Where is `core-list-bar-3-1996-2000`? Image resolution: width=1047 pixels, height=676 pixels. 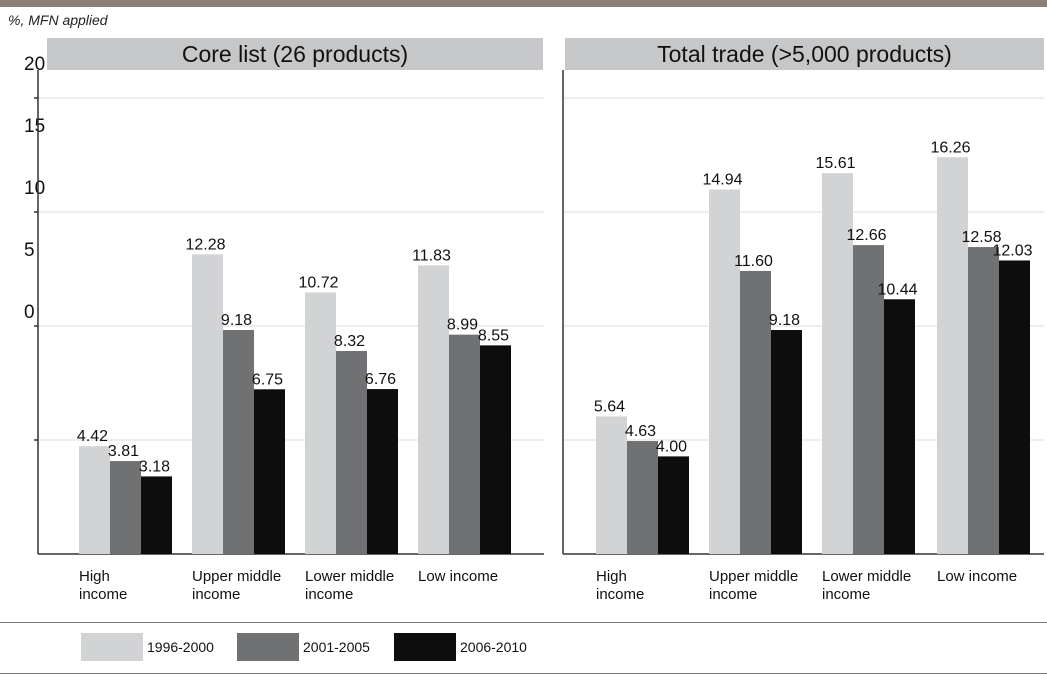
core-list-bar-3-1996-2000 is located at coordinates (320, 423).